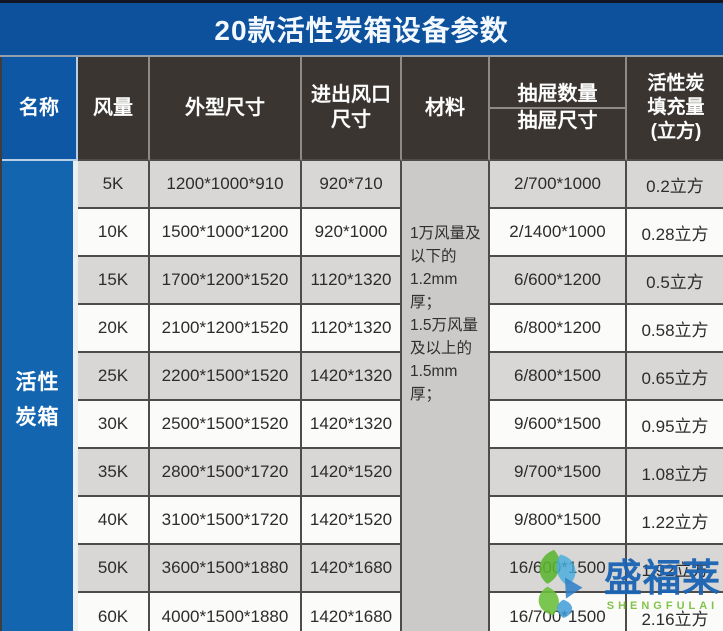  What do you see at coordinates (226, 329) in the screenshot?
I see `dimensions-cell: 2100*1200*1520` at bounding box center [226, 329].